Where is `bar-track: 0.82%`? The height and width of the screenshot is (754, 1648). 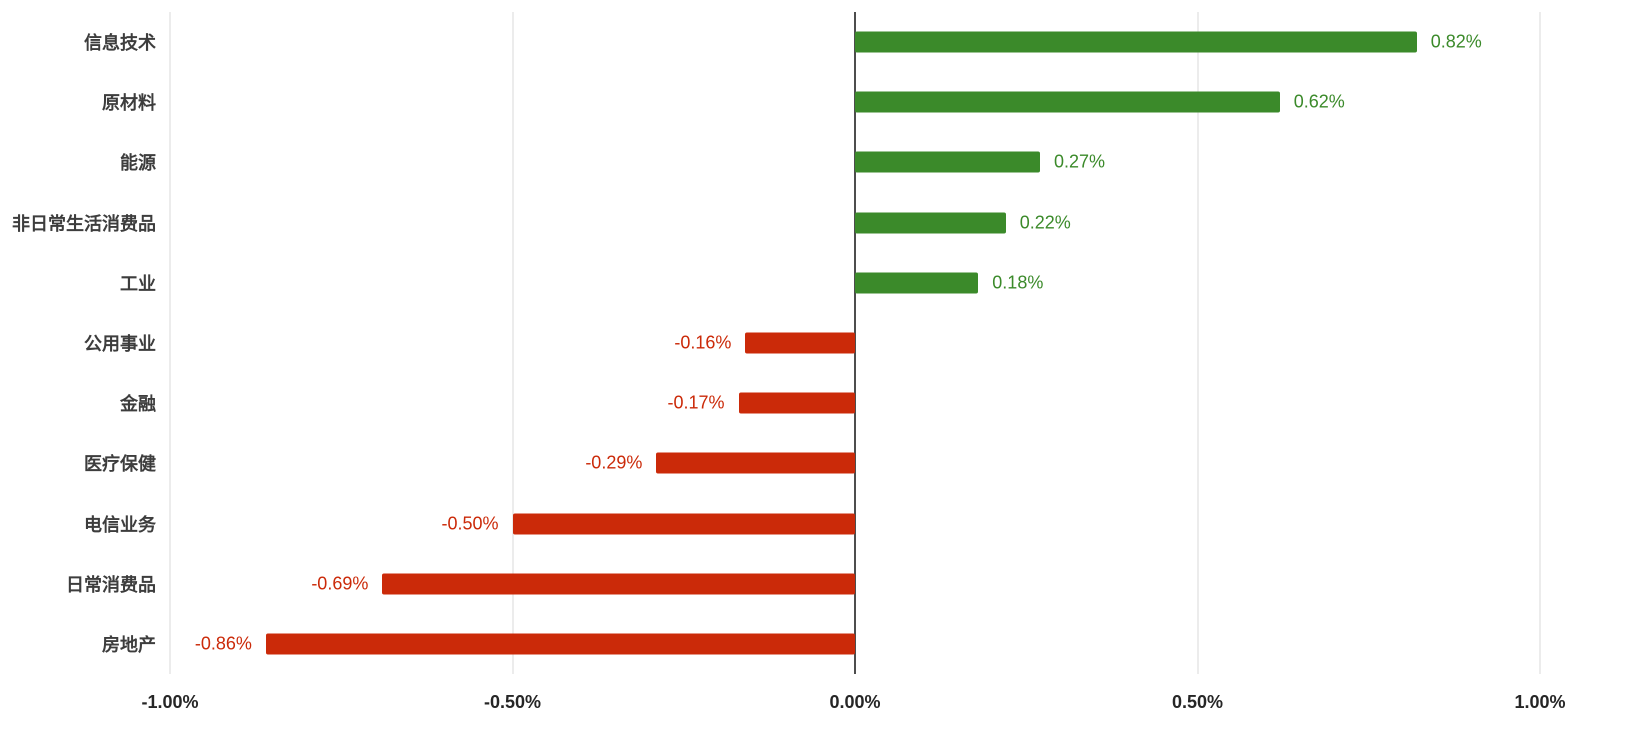
bar-track: 0.82% is located at coordinates (855, 42).